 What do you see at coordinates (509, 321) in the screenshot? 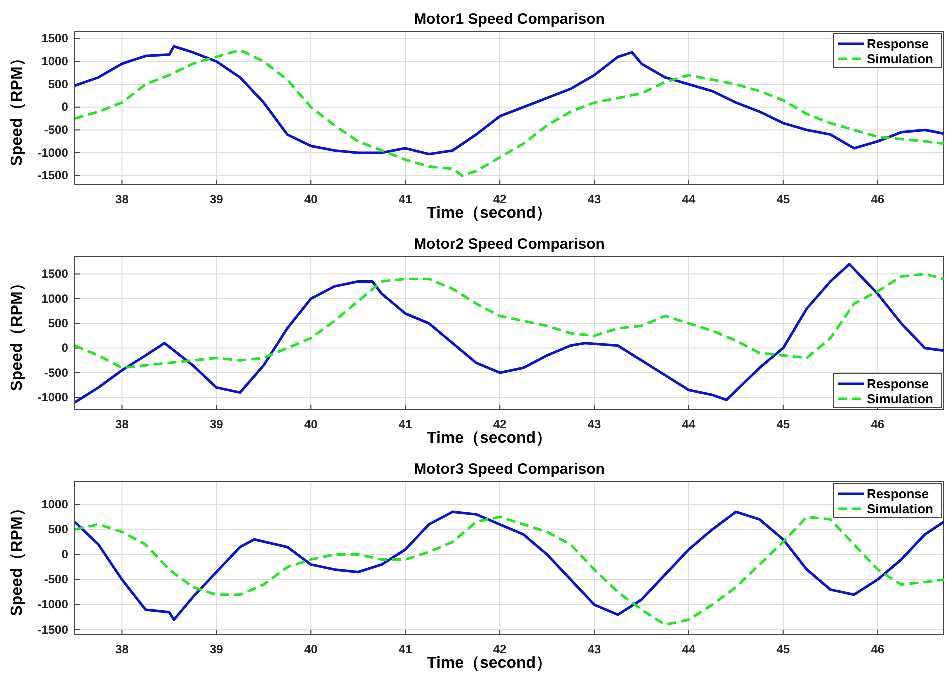
I see `line-series` at bounding box center [509, 321].